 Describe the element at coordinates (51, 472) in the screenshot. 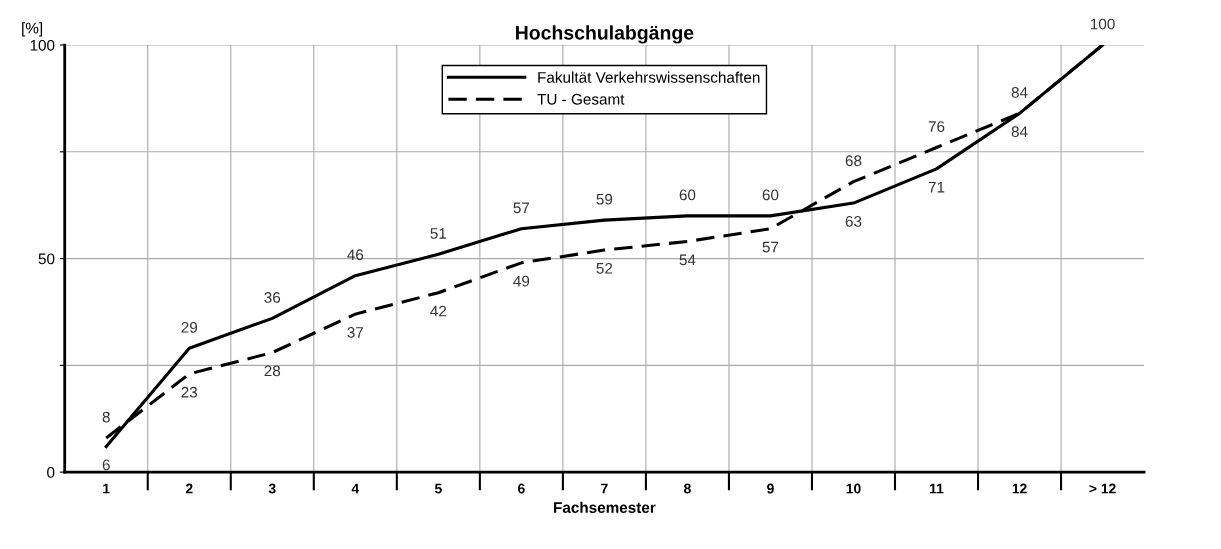

I see `y-tick-label: 0` at that location.